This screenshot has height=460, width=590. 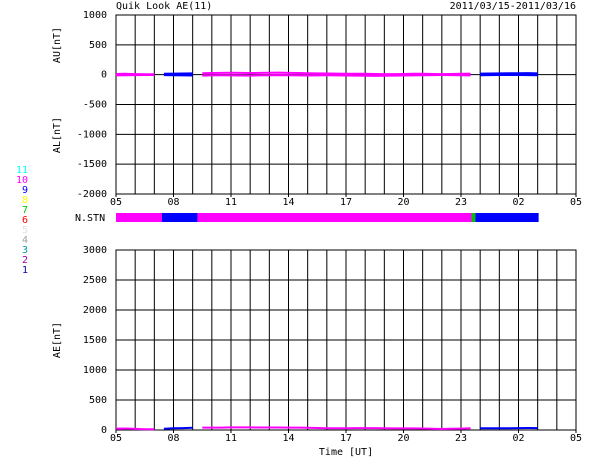 I want to click on station-legend-label: 5, so click(x=25, y=230).